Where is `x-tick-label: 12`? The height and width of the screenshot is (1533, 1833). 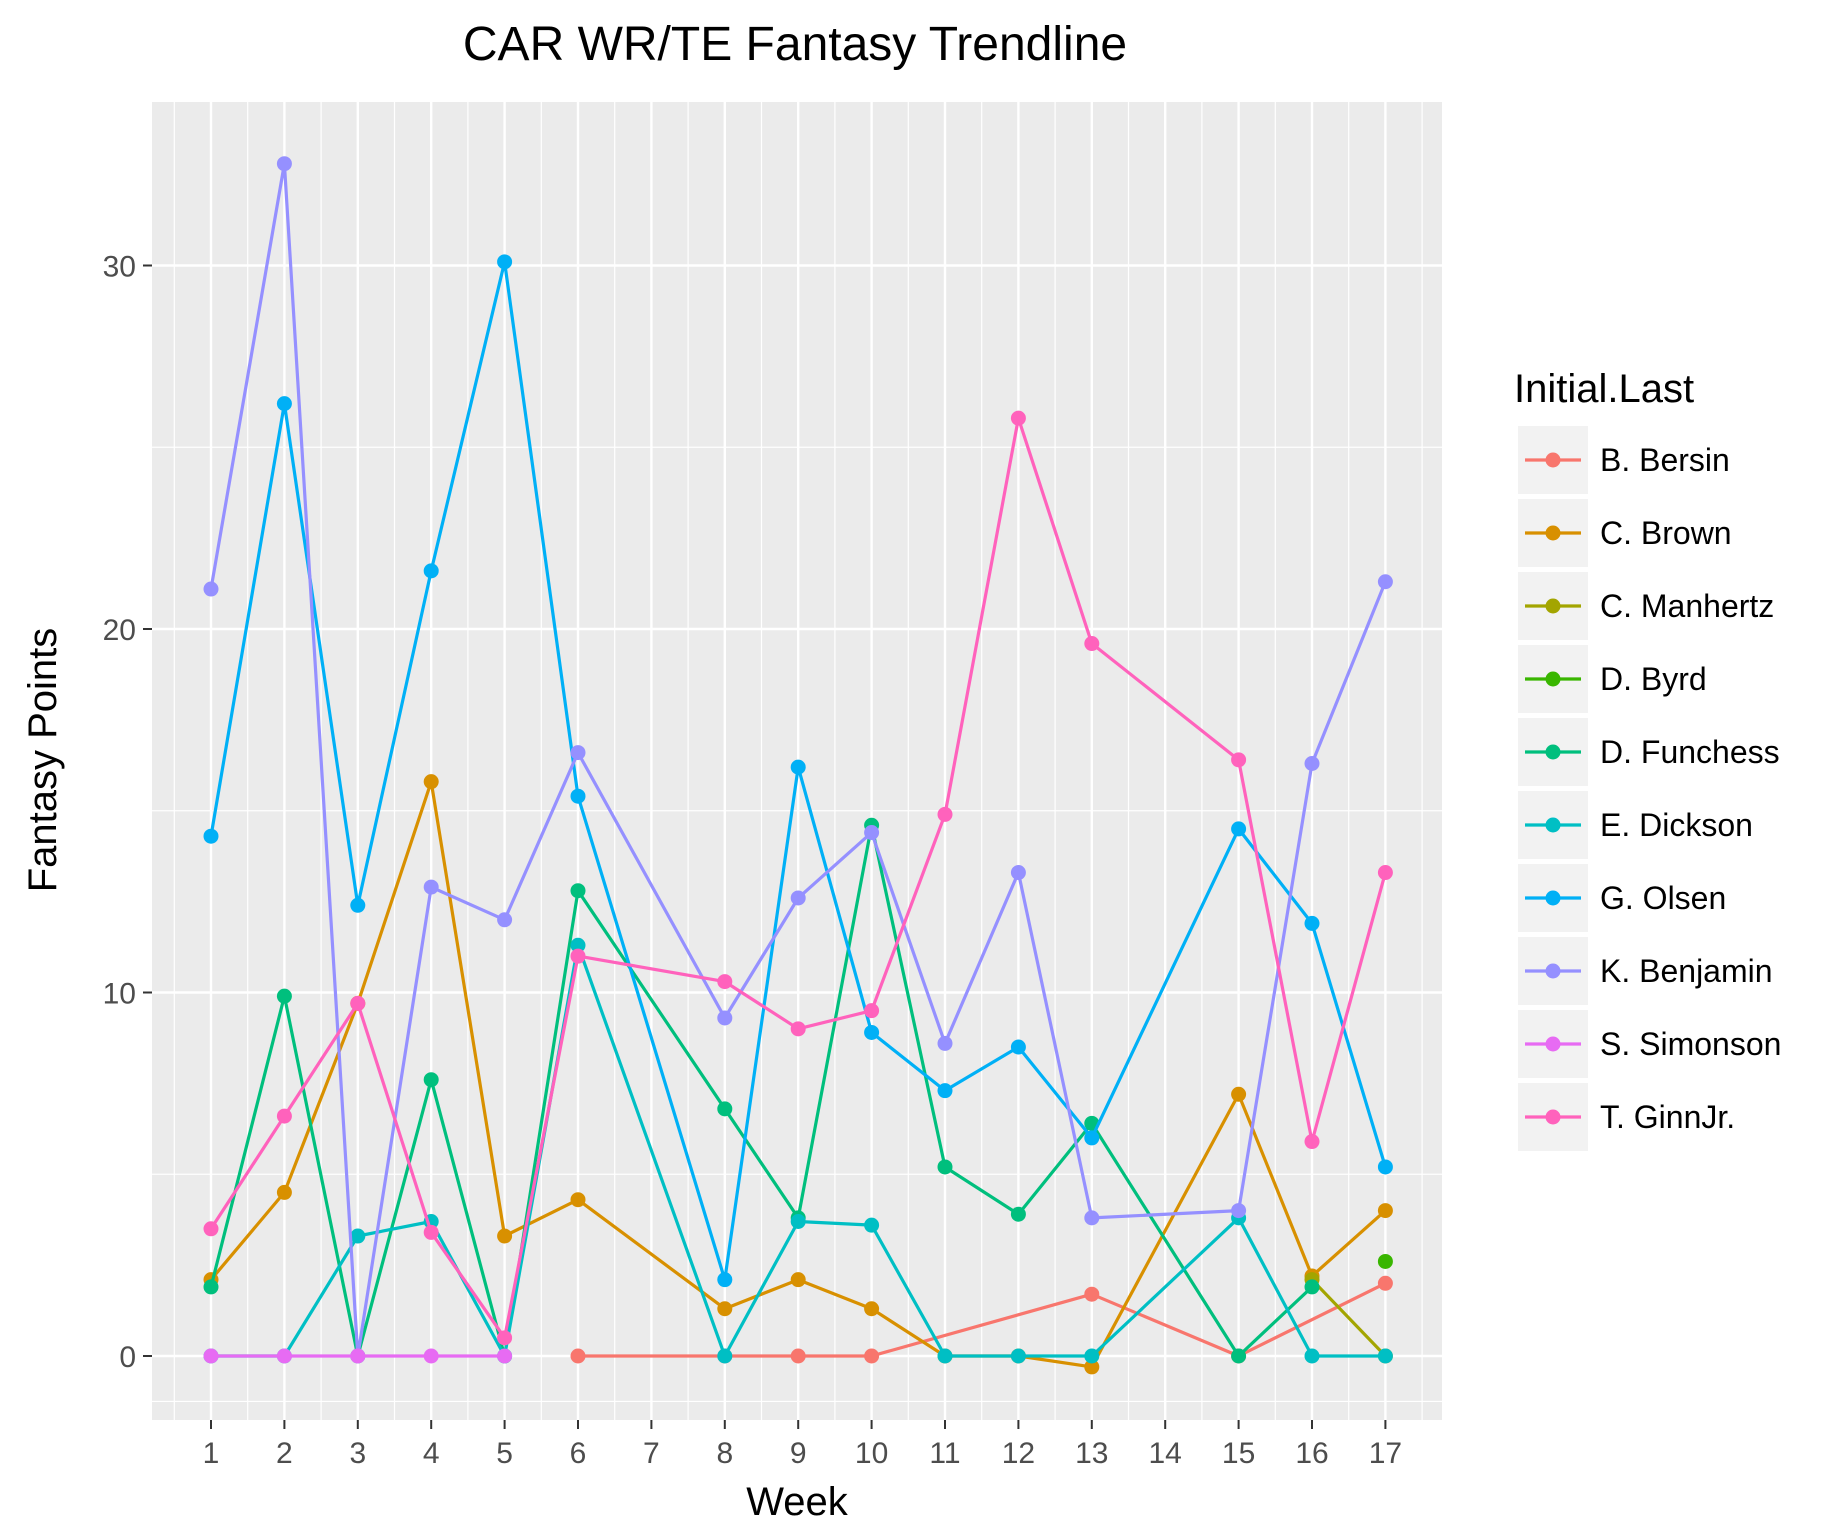 x-tick-label: 12 is located at coordinates (1018, 1453).